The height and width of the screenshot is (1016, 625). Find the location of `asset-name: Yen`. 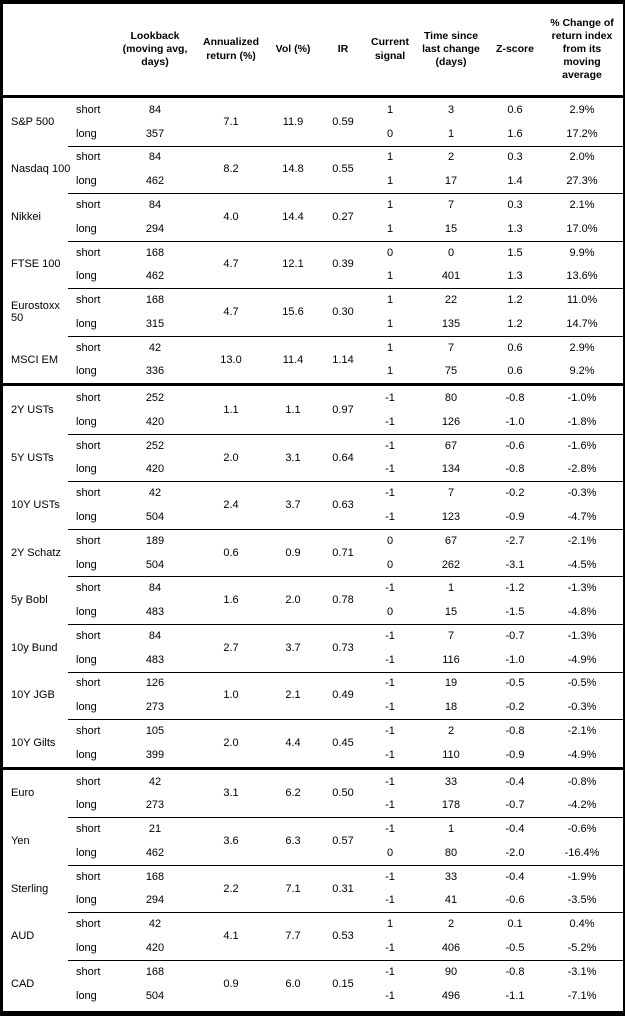

asset-name: Yen is located at coordinates (20, 840).